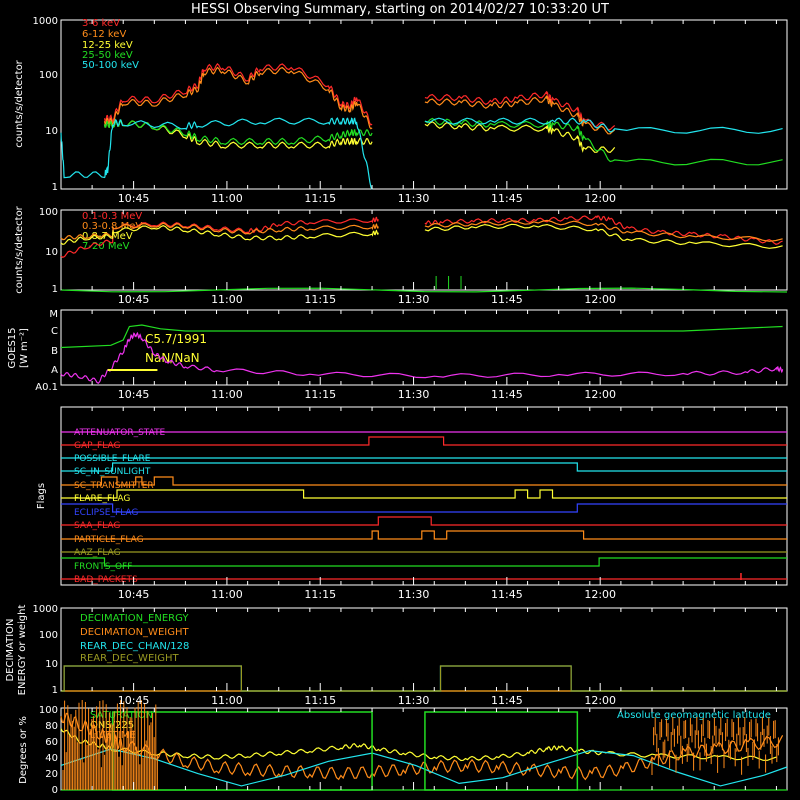 The image size is (800, 800). What do you see at coordinates (421, 336) in the screenshot?
I see `goes-line` at bounding box center [421, 336].